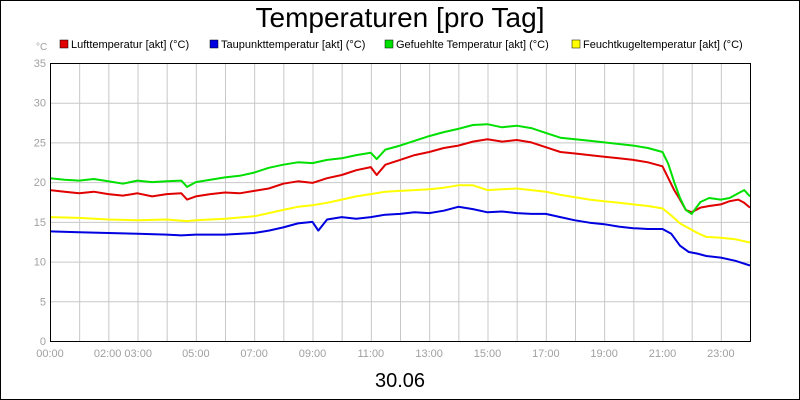 The width and height of the screenshot is (800, 400). Describe the element at coordinates (370, 354) in the screenshot. I see `x-tick-label: 11:00` at that location.